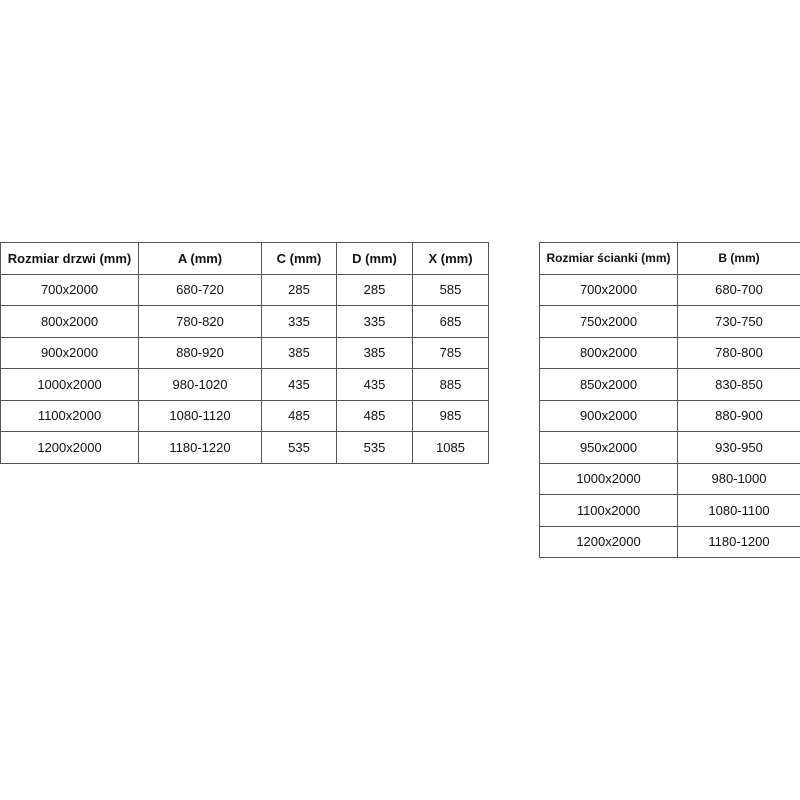  I want to click on column-header: Rozmiar ścianki (mm), so click(608, 258).